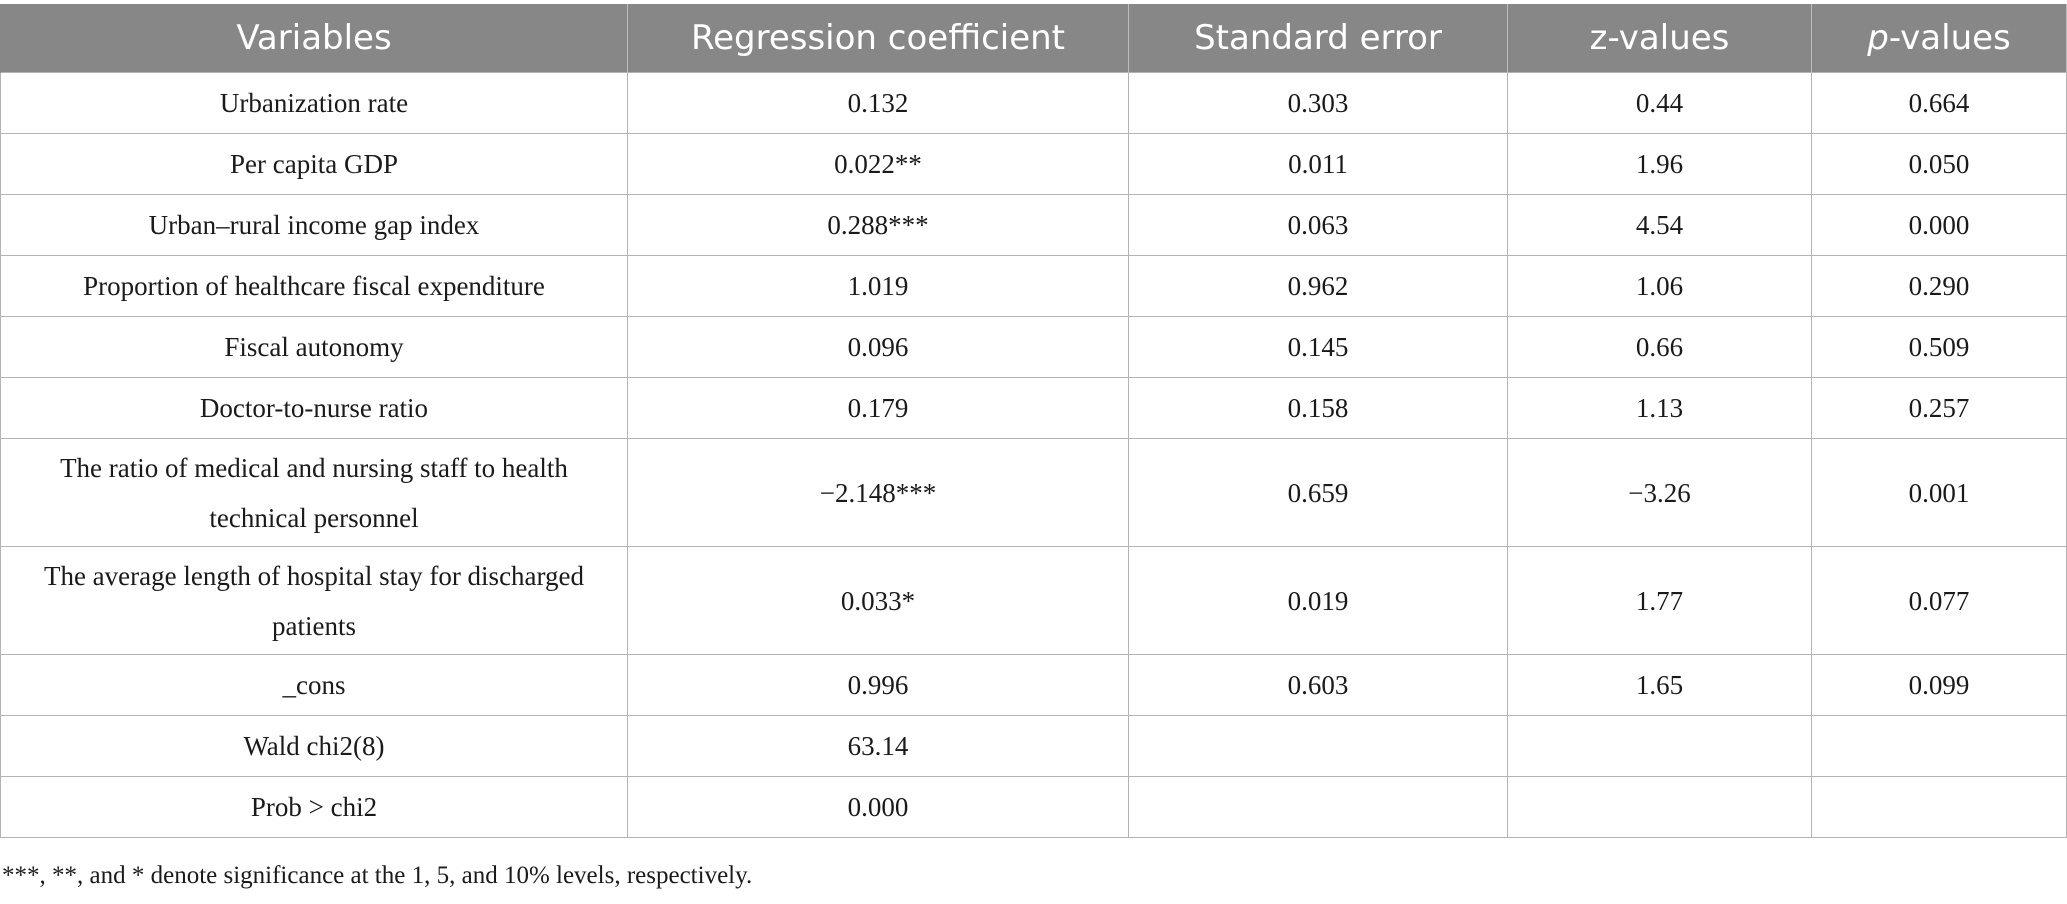  Describe the element at coordinates (1659, 685) in the screenshot. I see `cell-z-value: 1.65` at that location.